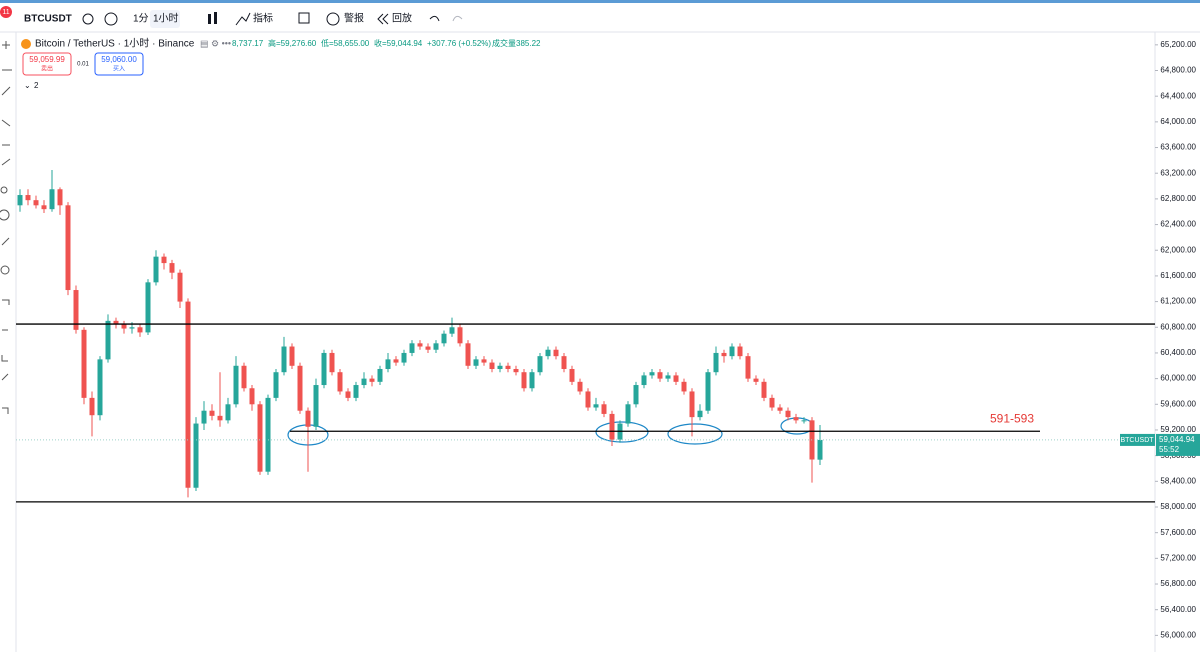 The image size is (1200, 657). Describe the element at coordinates (141, 19) in the screenshot. I see `interval: 1分` at that location.